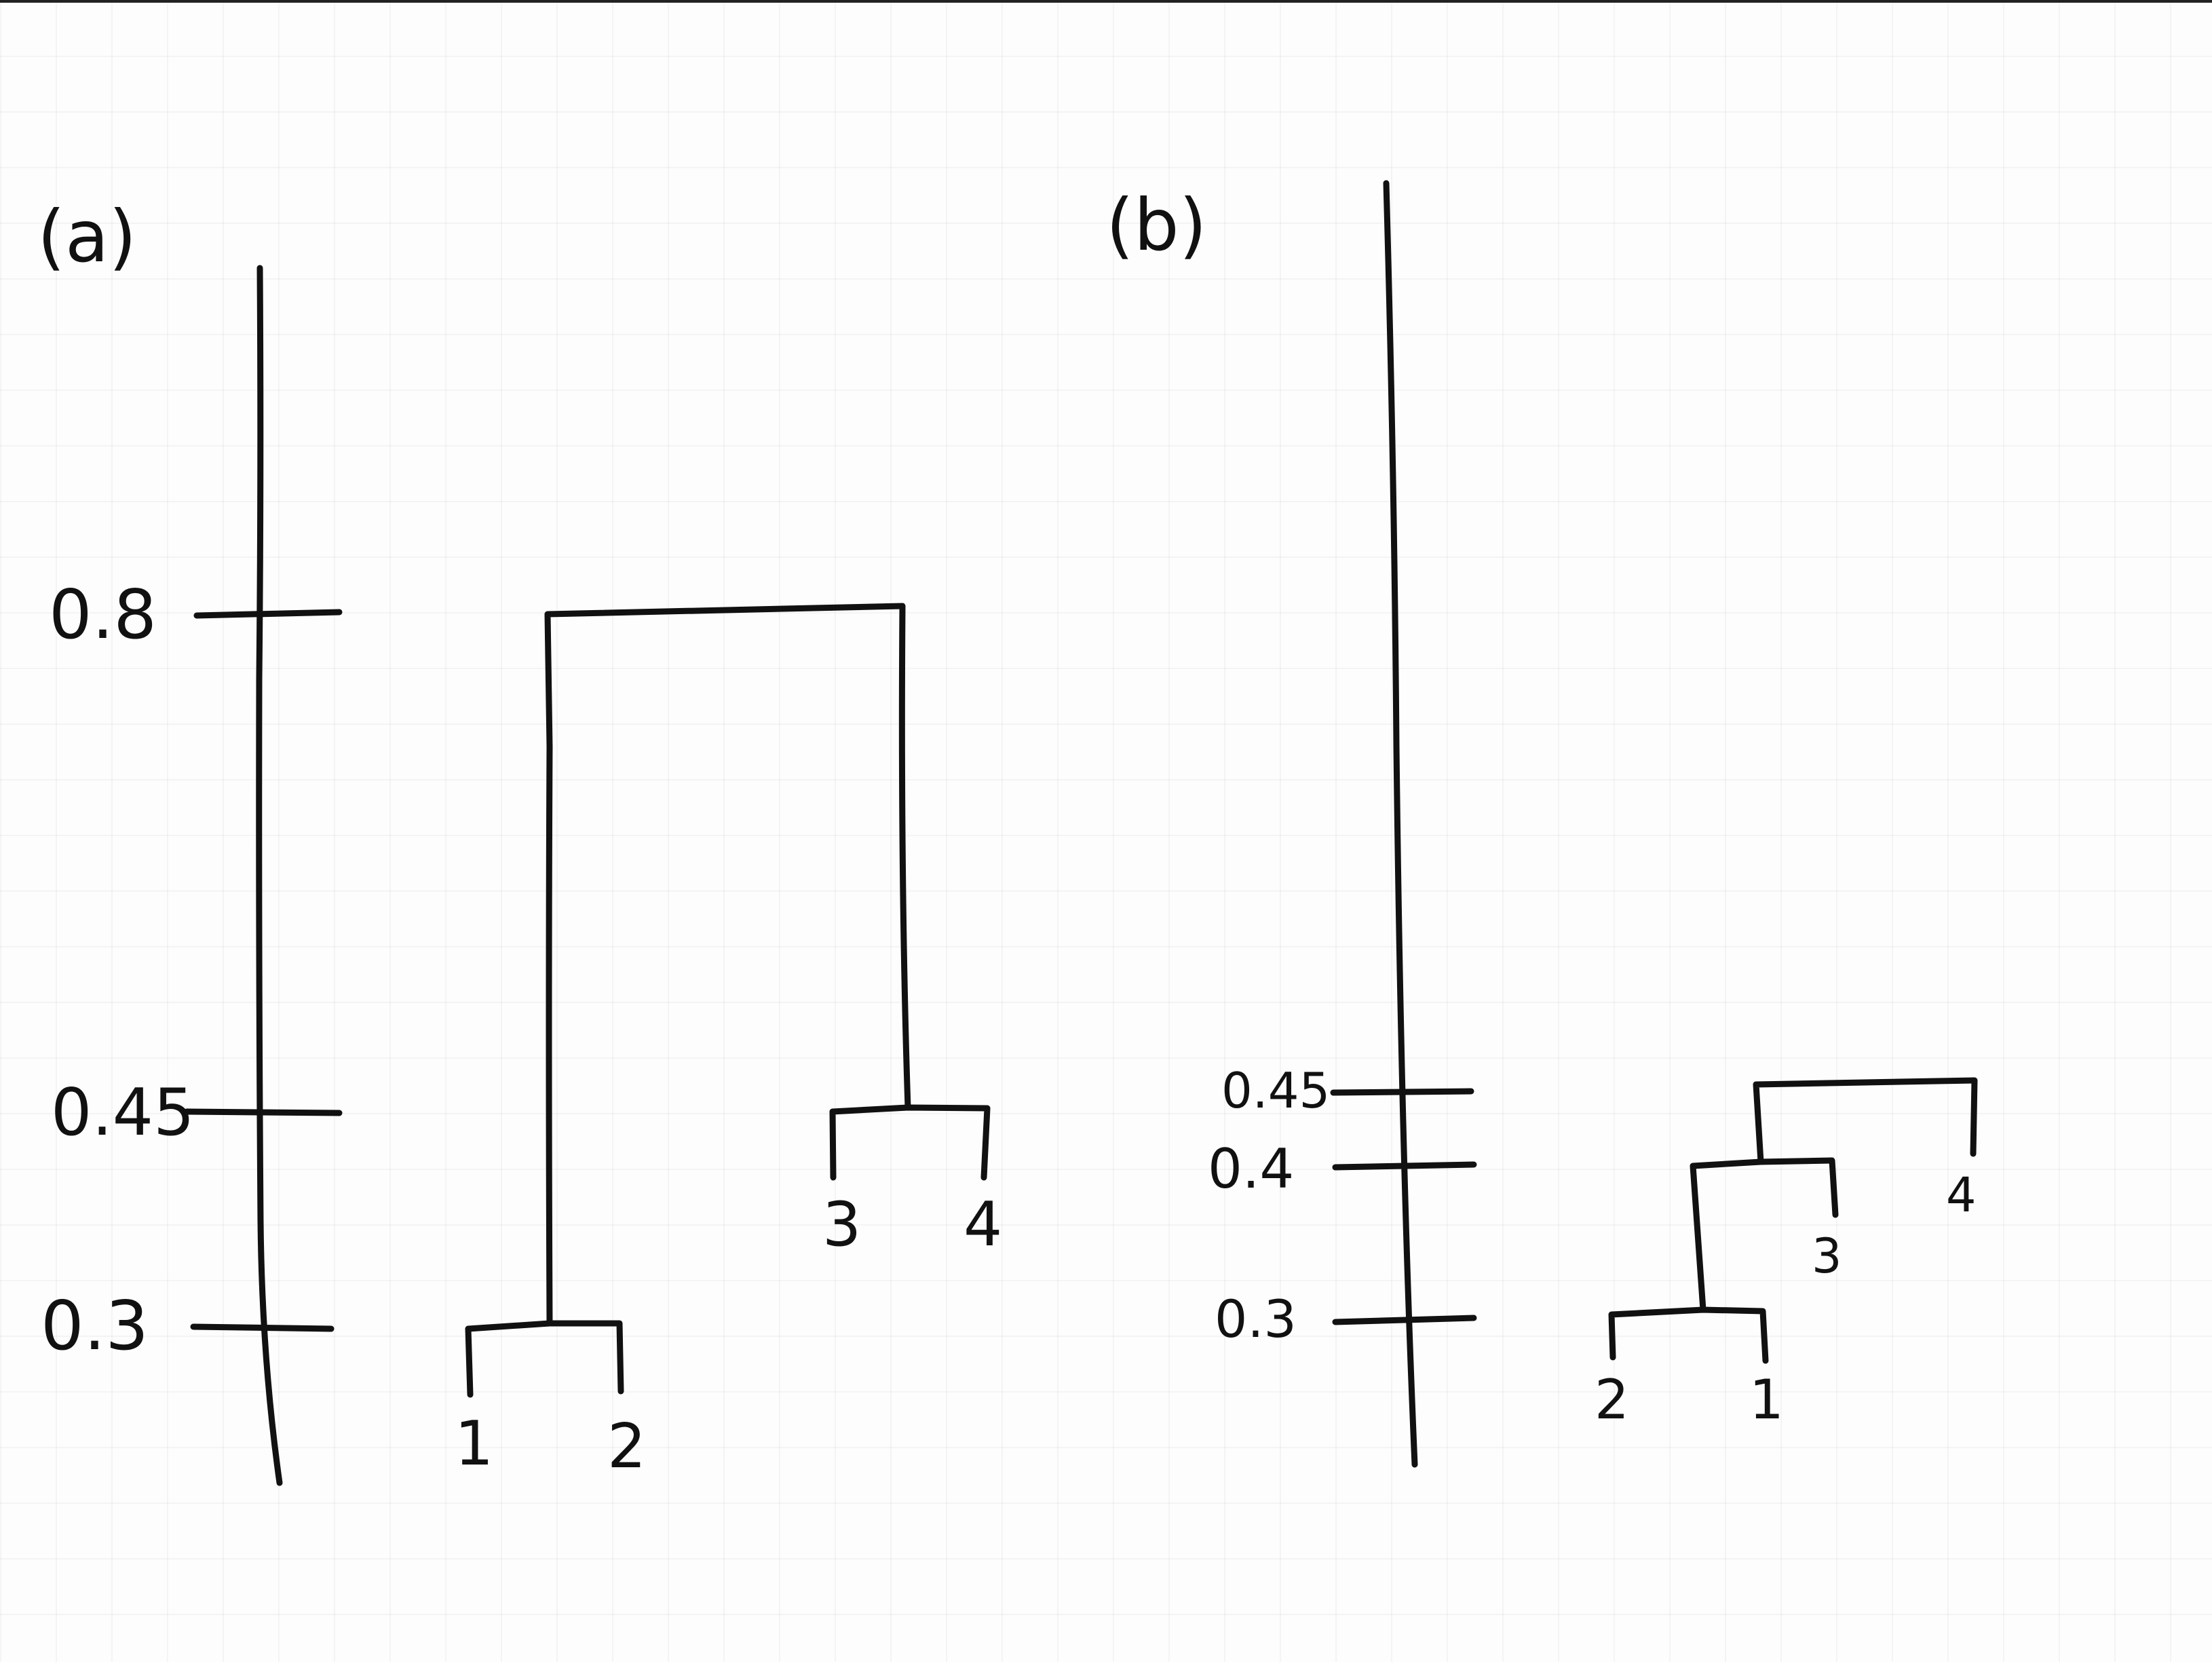  What do you see at coordinates (1961, 1195) in the screenshot?
I see `panel-b-leaf-4: 4` at bounding box center [1961, 1195].